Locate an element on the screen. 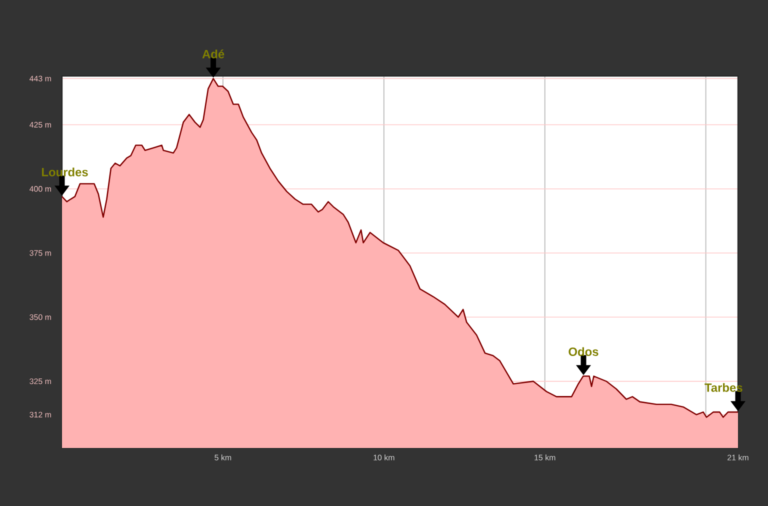 Image resolution: width=768 pixels, height=506 pixels. annotation: Adé is located at coordinates (213, 53).